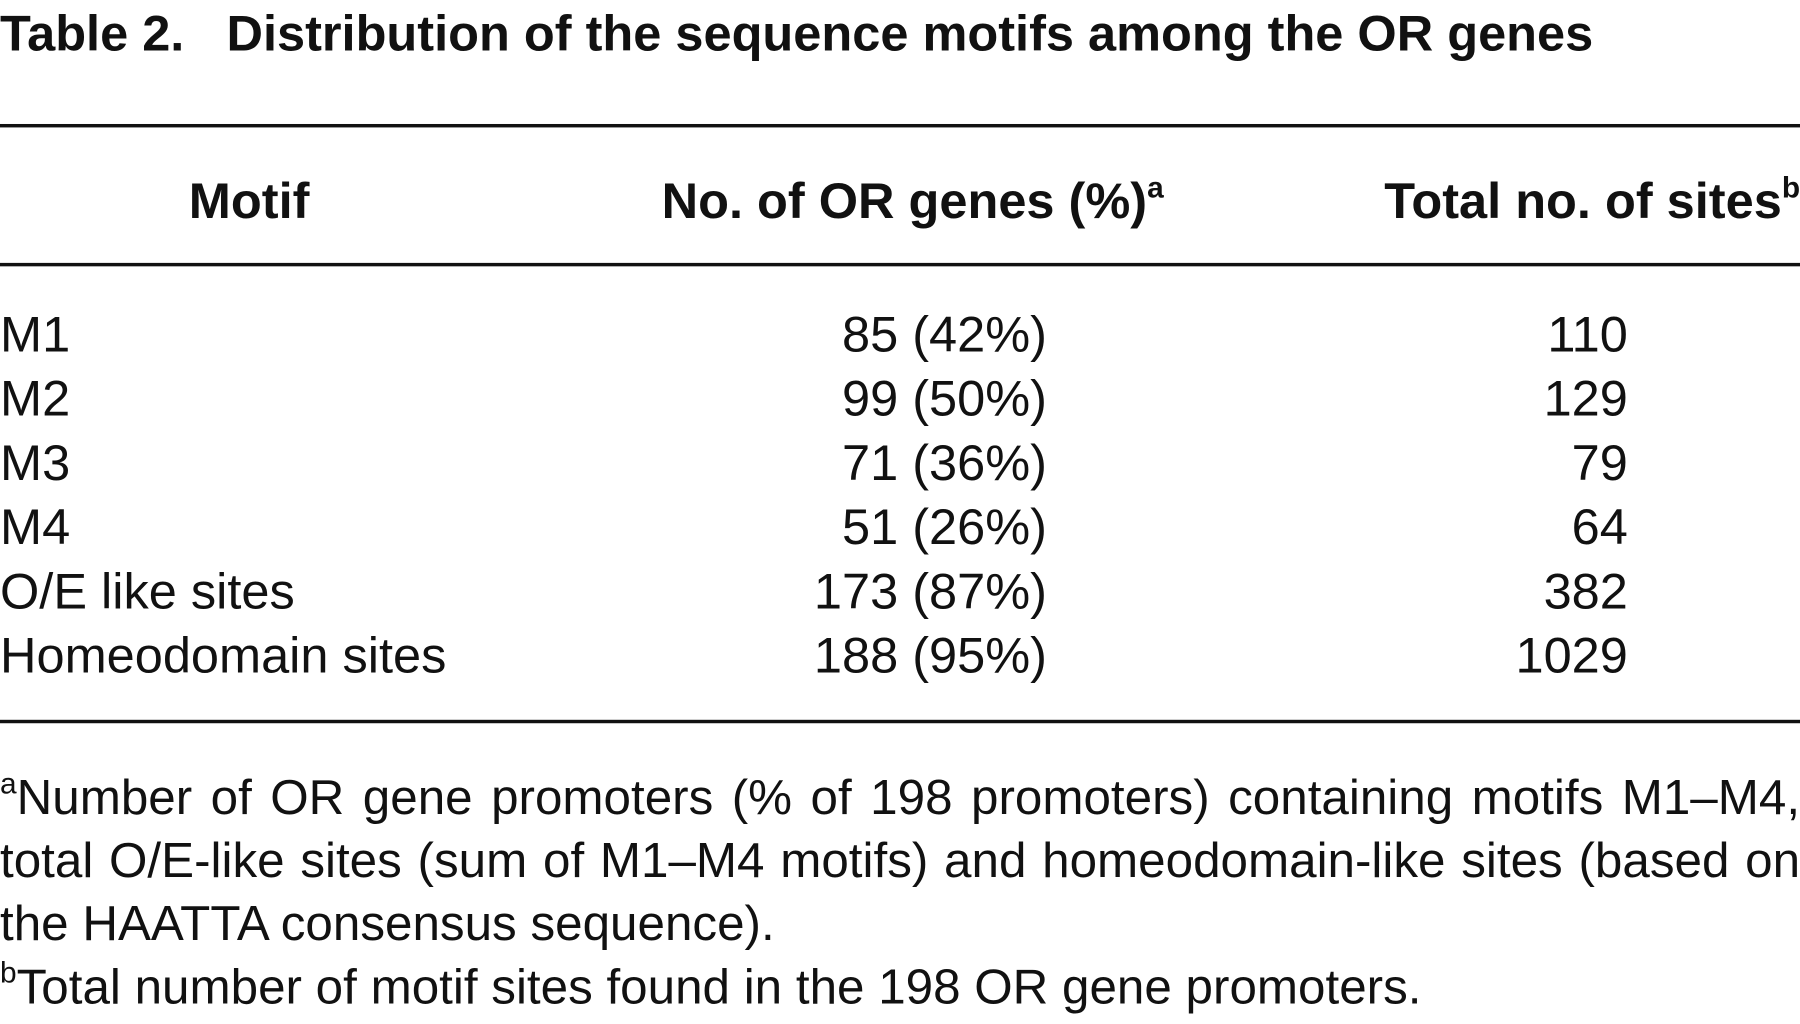  I want to click on header-note: b, so click(1790, 187).